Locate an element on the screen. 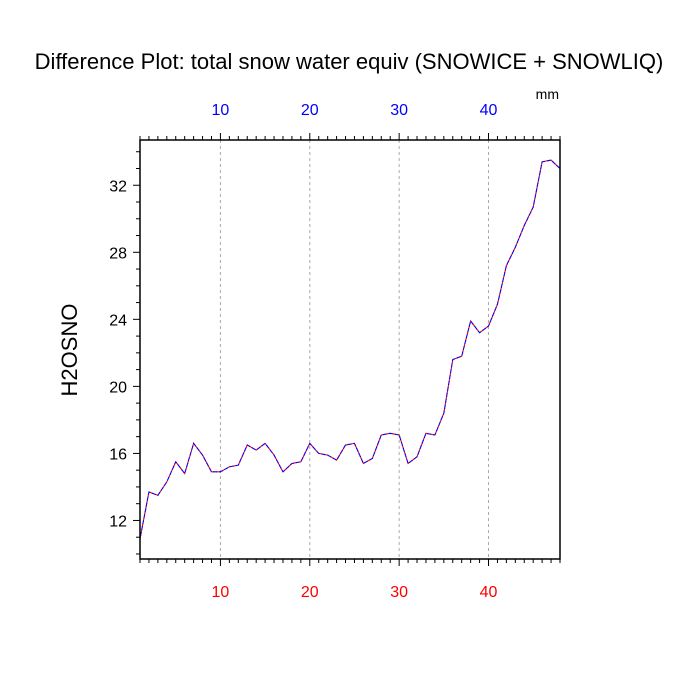  y-tick-label: 12 is located at coordinates (118, 521).